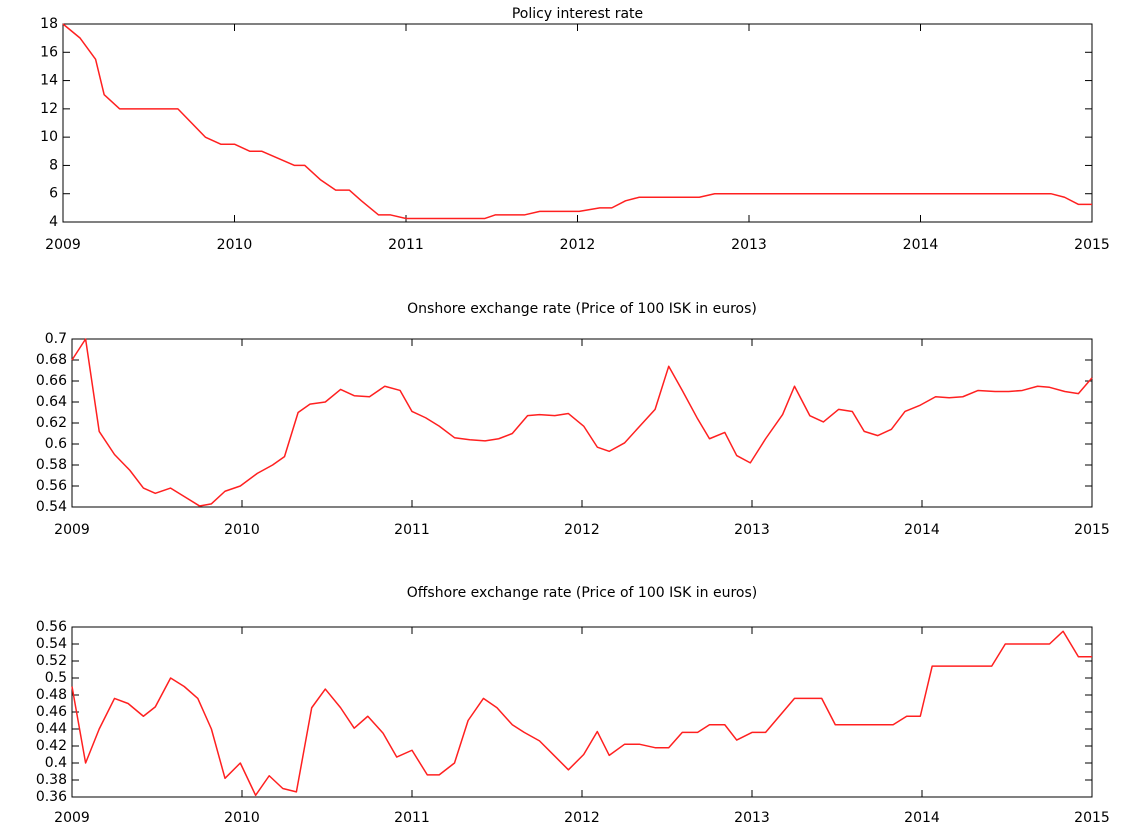 The image size is (1125, 834). What do you see at coordinates (53, 194) in the screenshot?
I see `y-tick-label: 6` at bounding box center [53, 194].